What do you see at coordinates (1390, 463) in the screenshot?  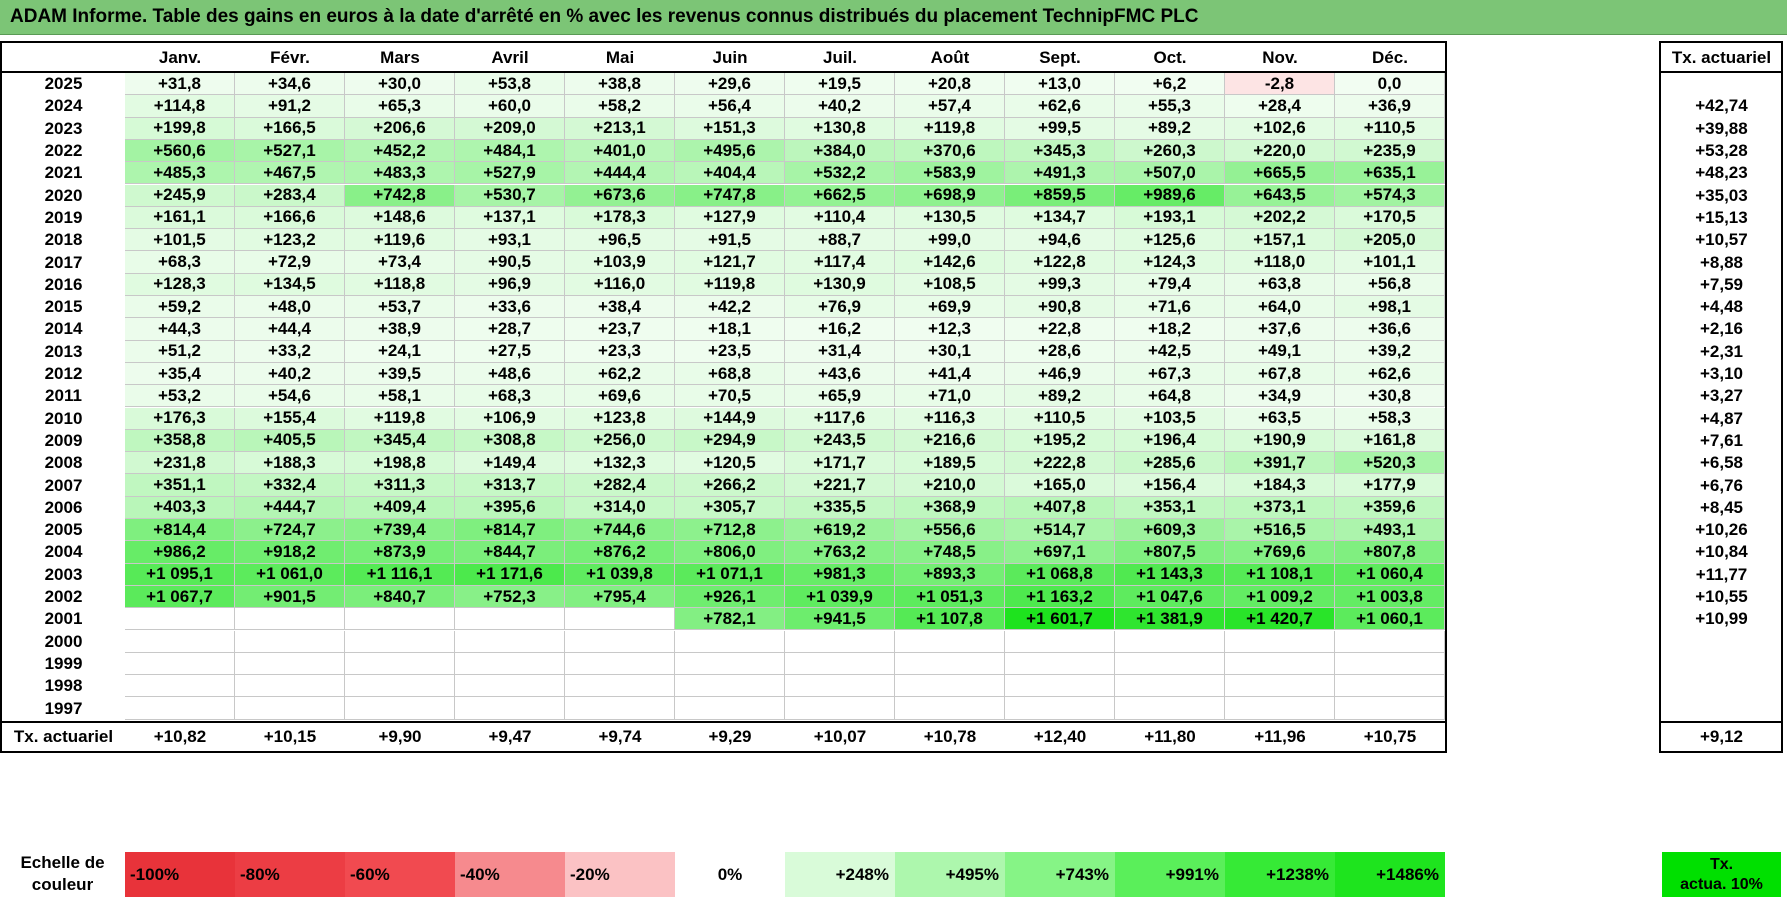 I see `gain-cell: +520,3` at bounding box center [1390, 463].